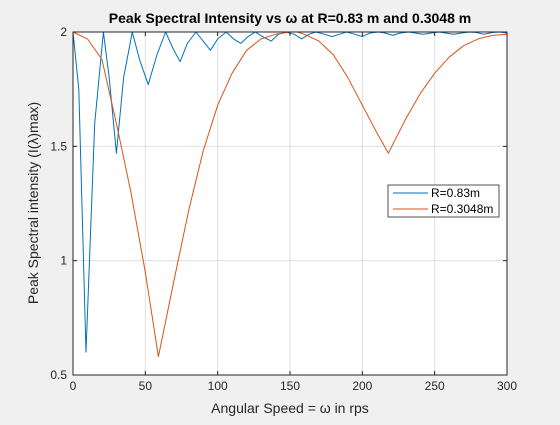  I want to click on x-tick-label: 50, so click(146, 386).